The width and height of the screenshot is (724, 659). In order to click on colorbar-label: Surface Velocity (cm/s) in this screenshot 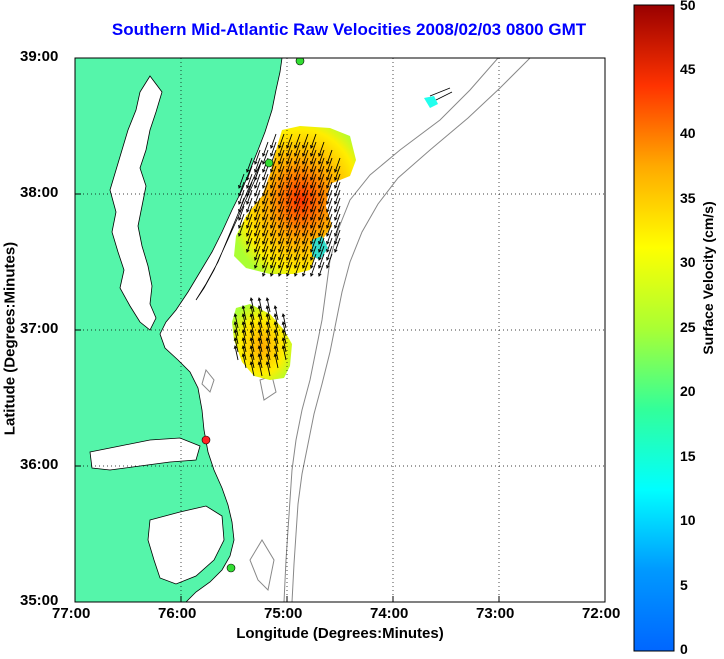, I will do `click(708, 278)`.